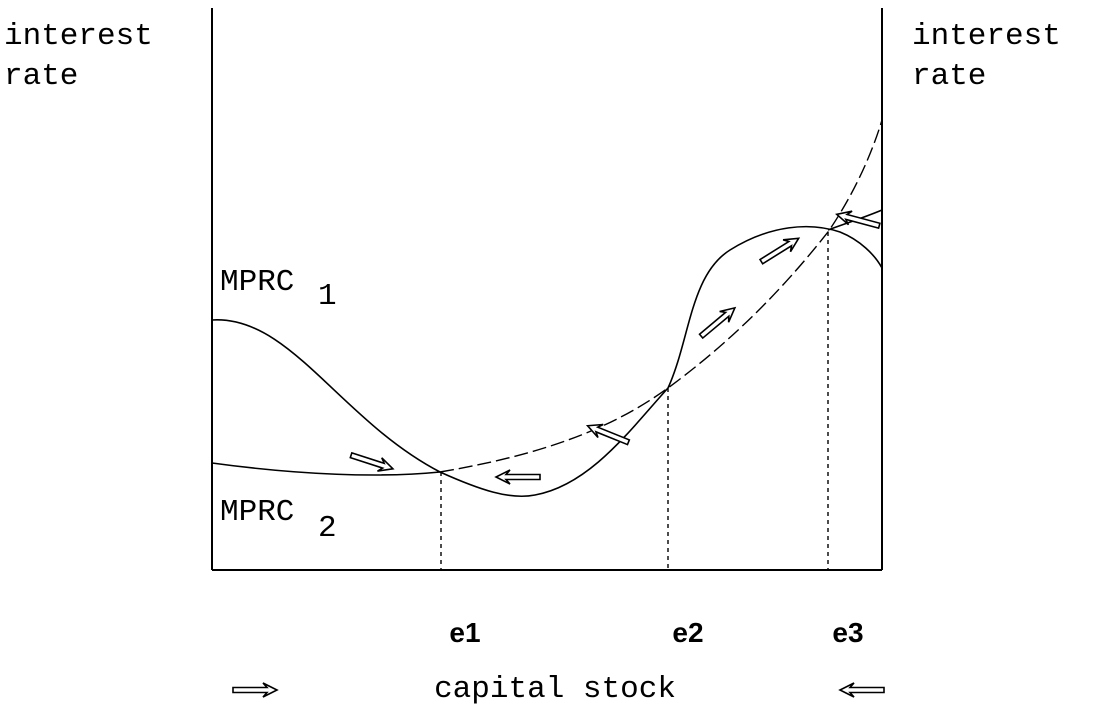 This screenshot has width=1106, height=707. What do you see at coordinates (949, 76) in the screenshot?
I see `right-axis-label: rate` at bounding box center [949, 76].